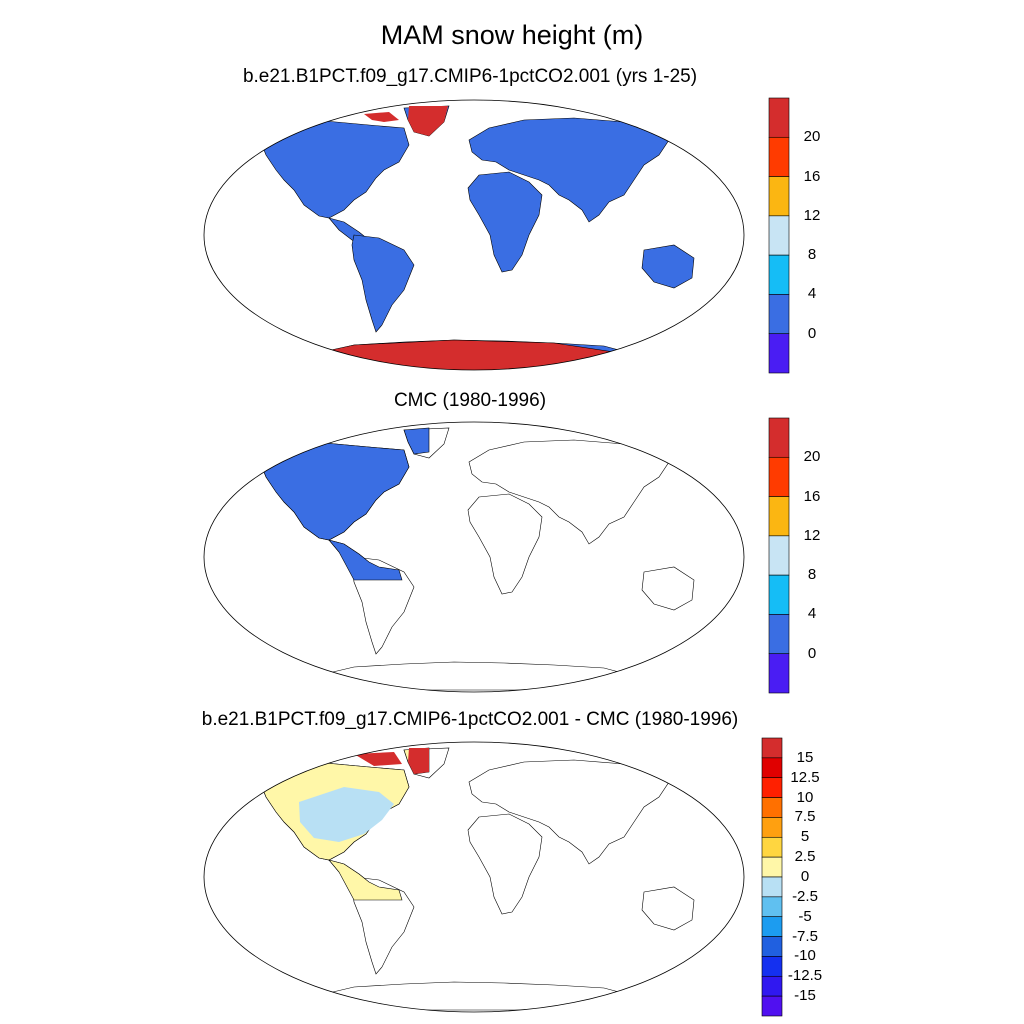 The image size is (1024, 1024). What do you see at coordinates (805, 797) in the screenshot?
I see `colorbar-tick-label: 10` at bounding box center [805, 797].